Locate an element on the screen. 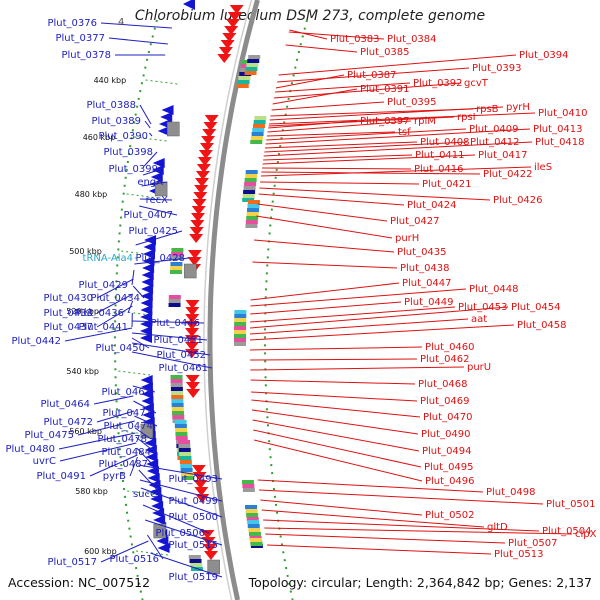 The image size is (600, 600). left-gene-label: Plut_0378 is located at coordinates (86, 55).